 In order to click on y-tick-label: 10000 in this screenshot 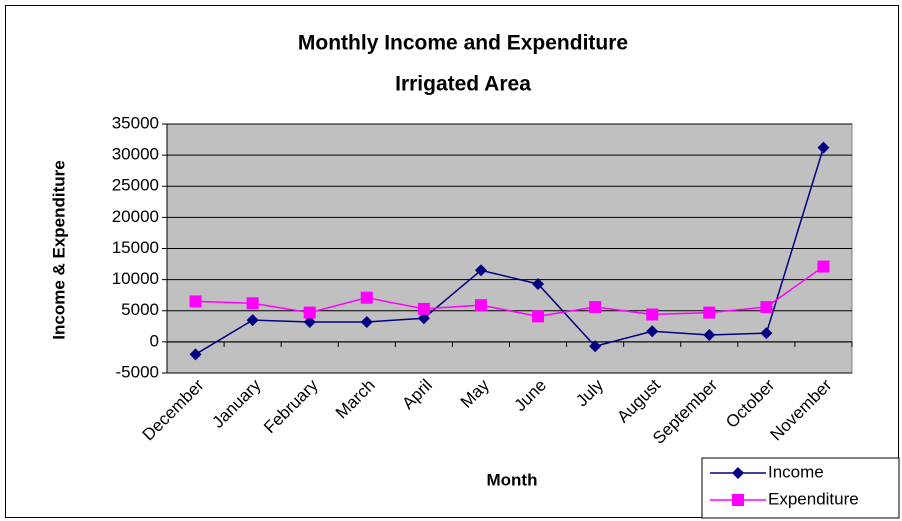, I will do `click(135, 278)`.